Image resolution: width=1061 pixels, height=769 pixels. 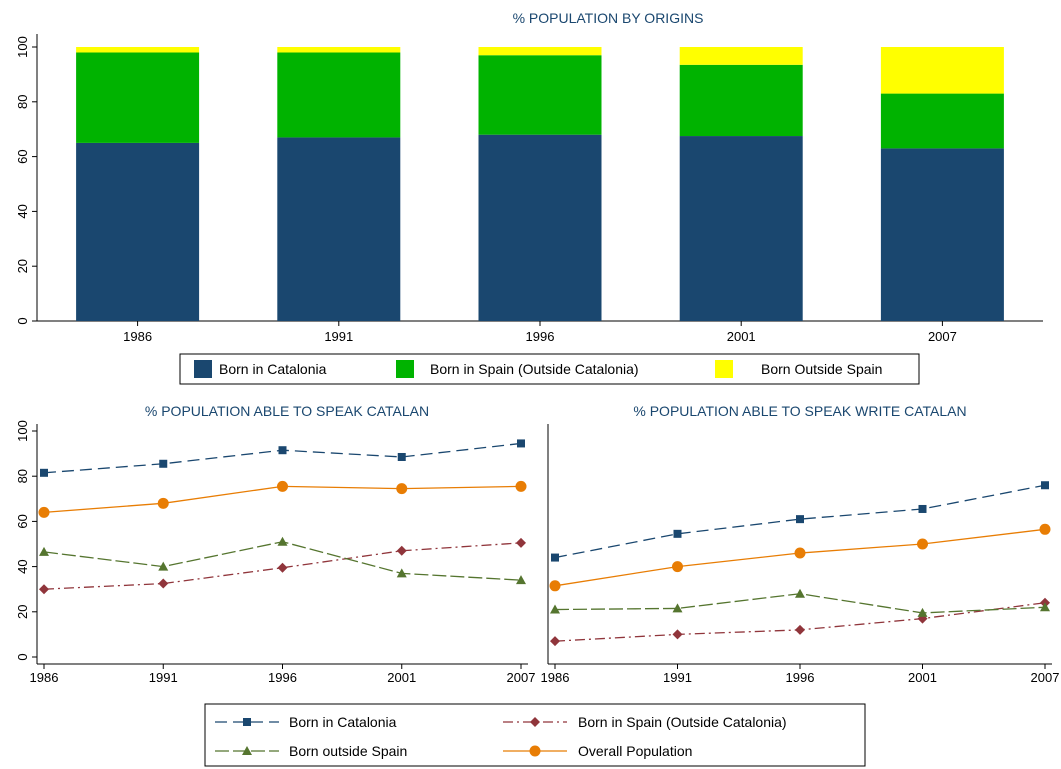 I want to click on legend-swatch-outside, so click(x=724, y=369).